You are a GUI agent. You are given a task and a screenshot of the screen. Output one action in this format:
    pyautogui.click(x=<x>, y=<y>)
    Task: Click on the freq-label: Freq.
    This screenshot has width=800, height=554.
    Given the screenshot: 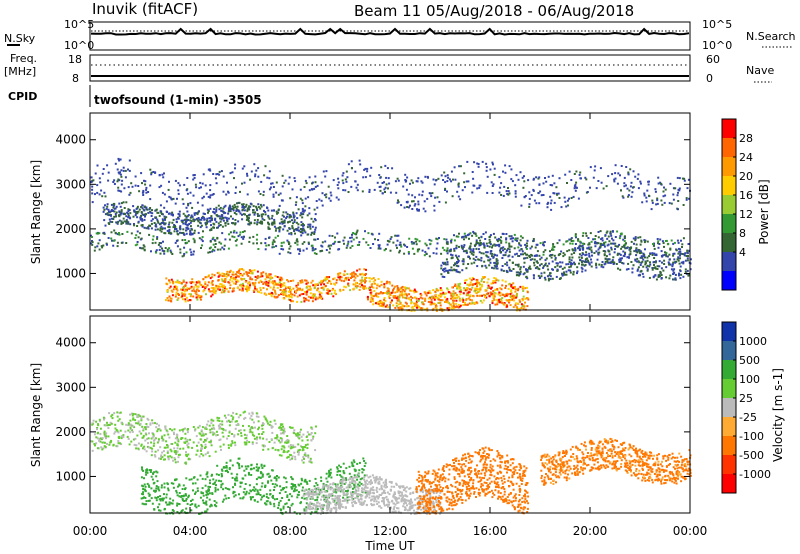 What is the action you would take?
    pyautogui.click(x=23, y=58)
    